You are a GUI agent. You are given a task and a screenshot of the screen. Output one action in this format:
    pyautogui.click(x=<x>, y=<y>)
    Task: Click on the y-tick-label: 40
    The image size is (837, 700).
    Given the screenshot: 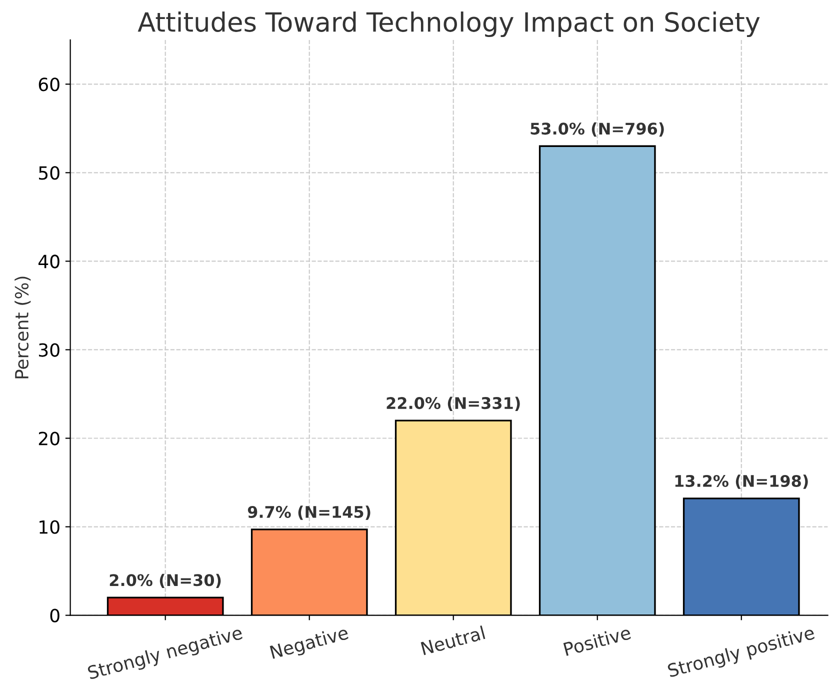 What is the action you would take?
    pyautogui.click(x=49, y=261)
    